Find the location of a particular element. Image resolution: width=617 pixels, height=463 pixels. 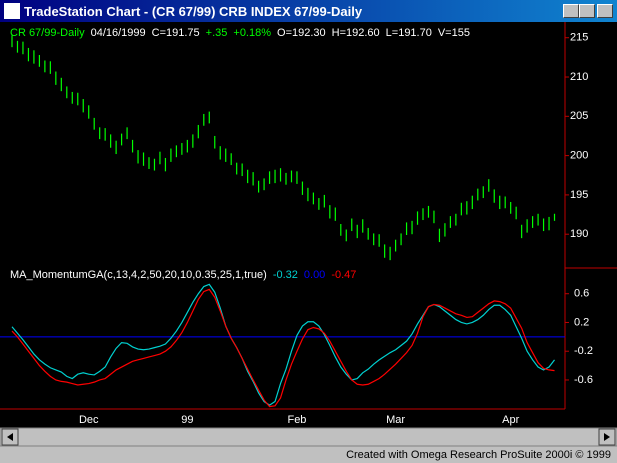

arrow-left is located at coordinates (10, 437).